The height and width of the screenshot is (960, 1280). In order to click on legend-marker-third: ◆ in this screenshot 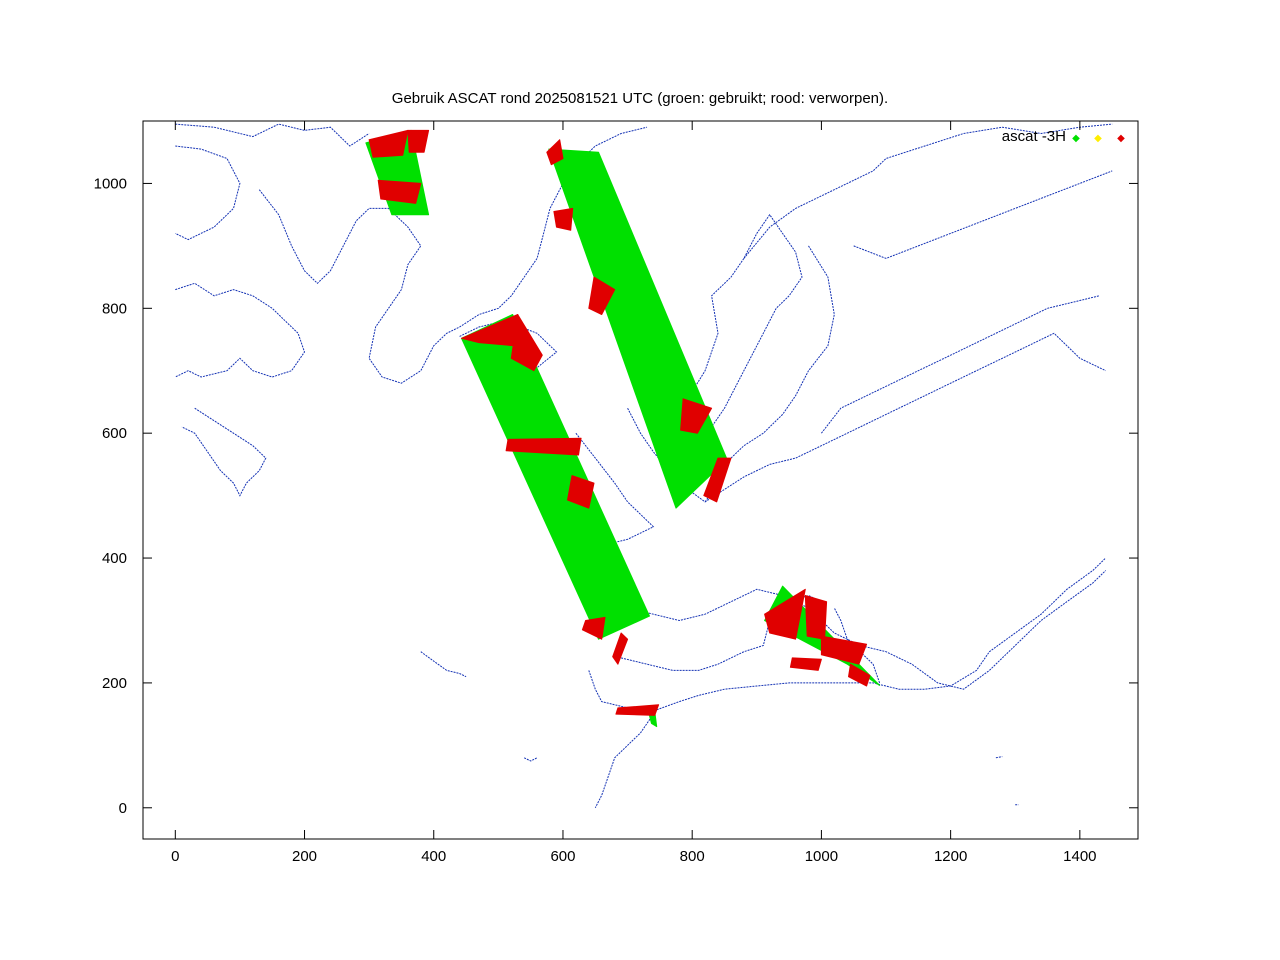, I will do `click(1098, 138)`.